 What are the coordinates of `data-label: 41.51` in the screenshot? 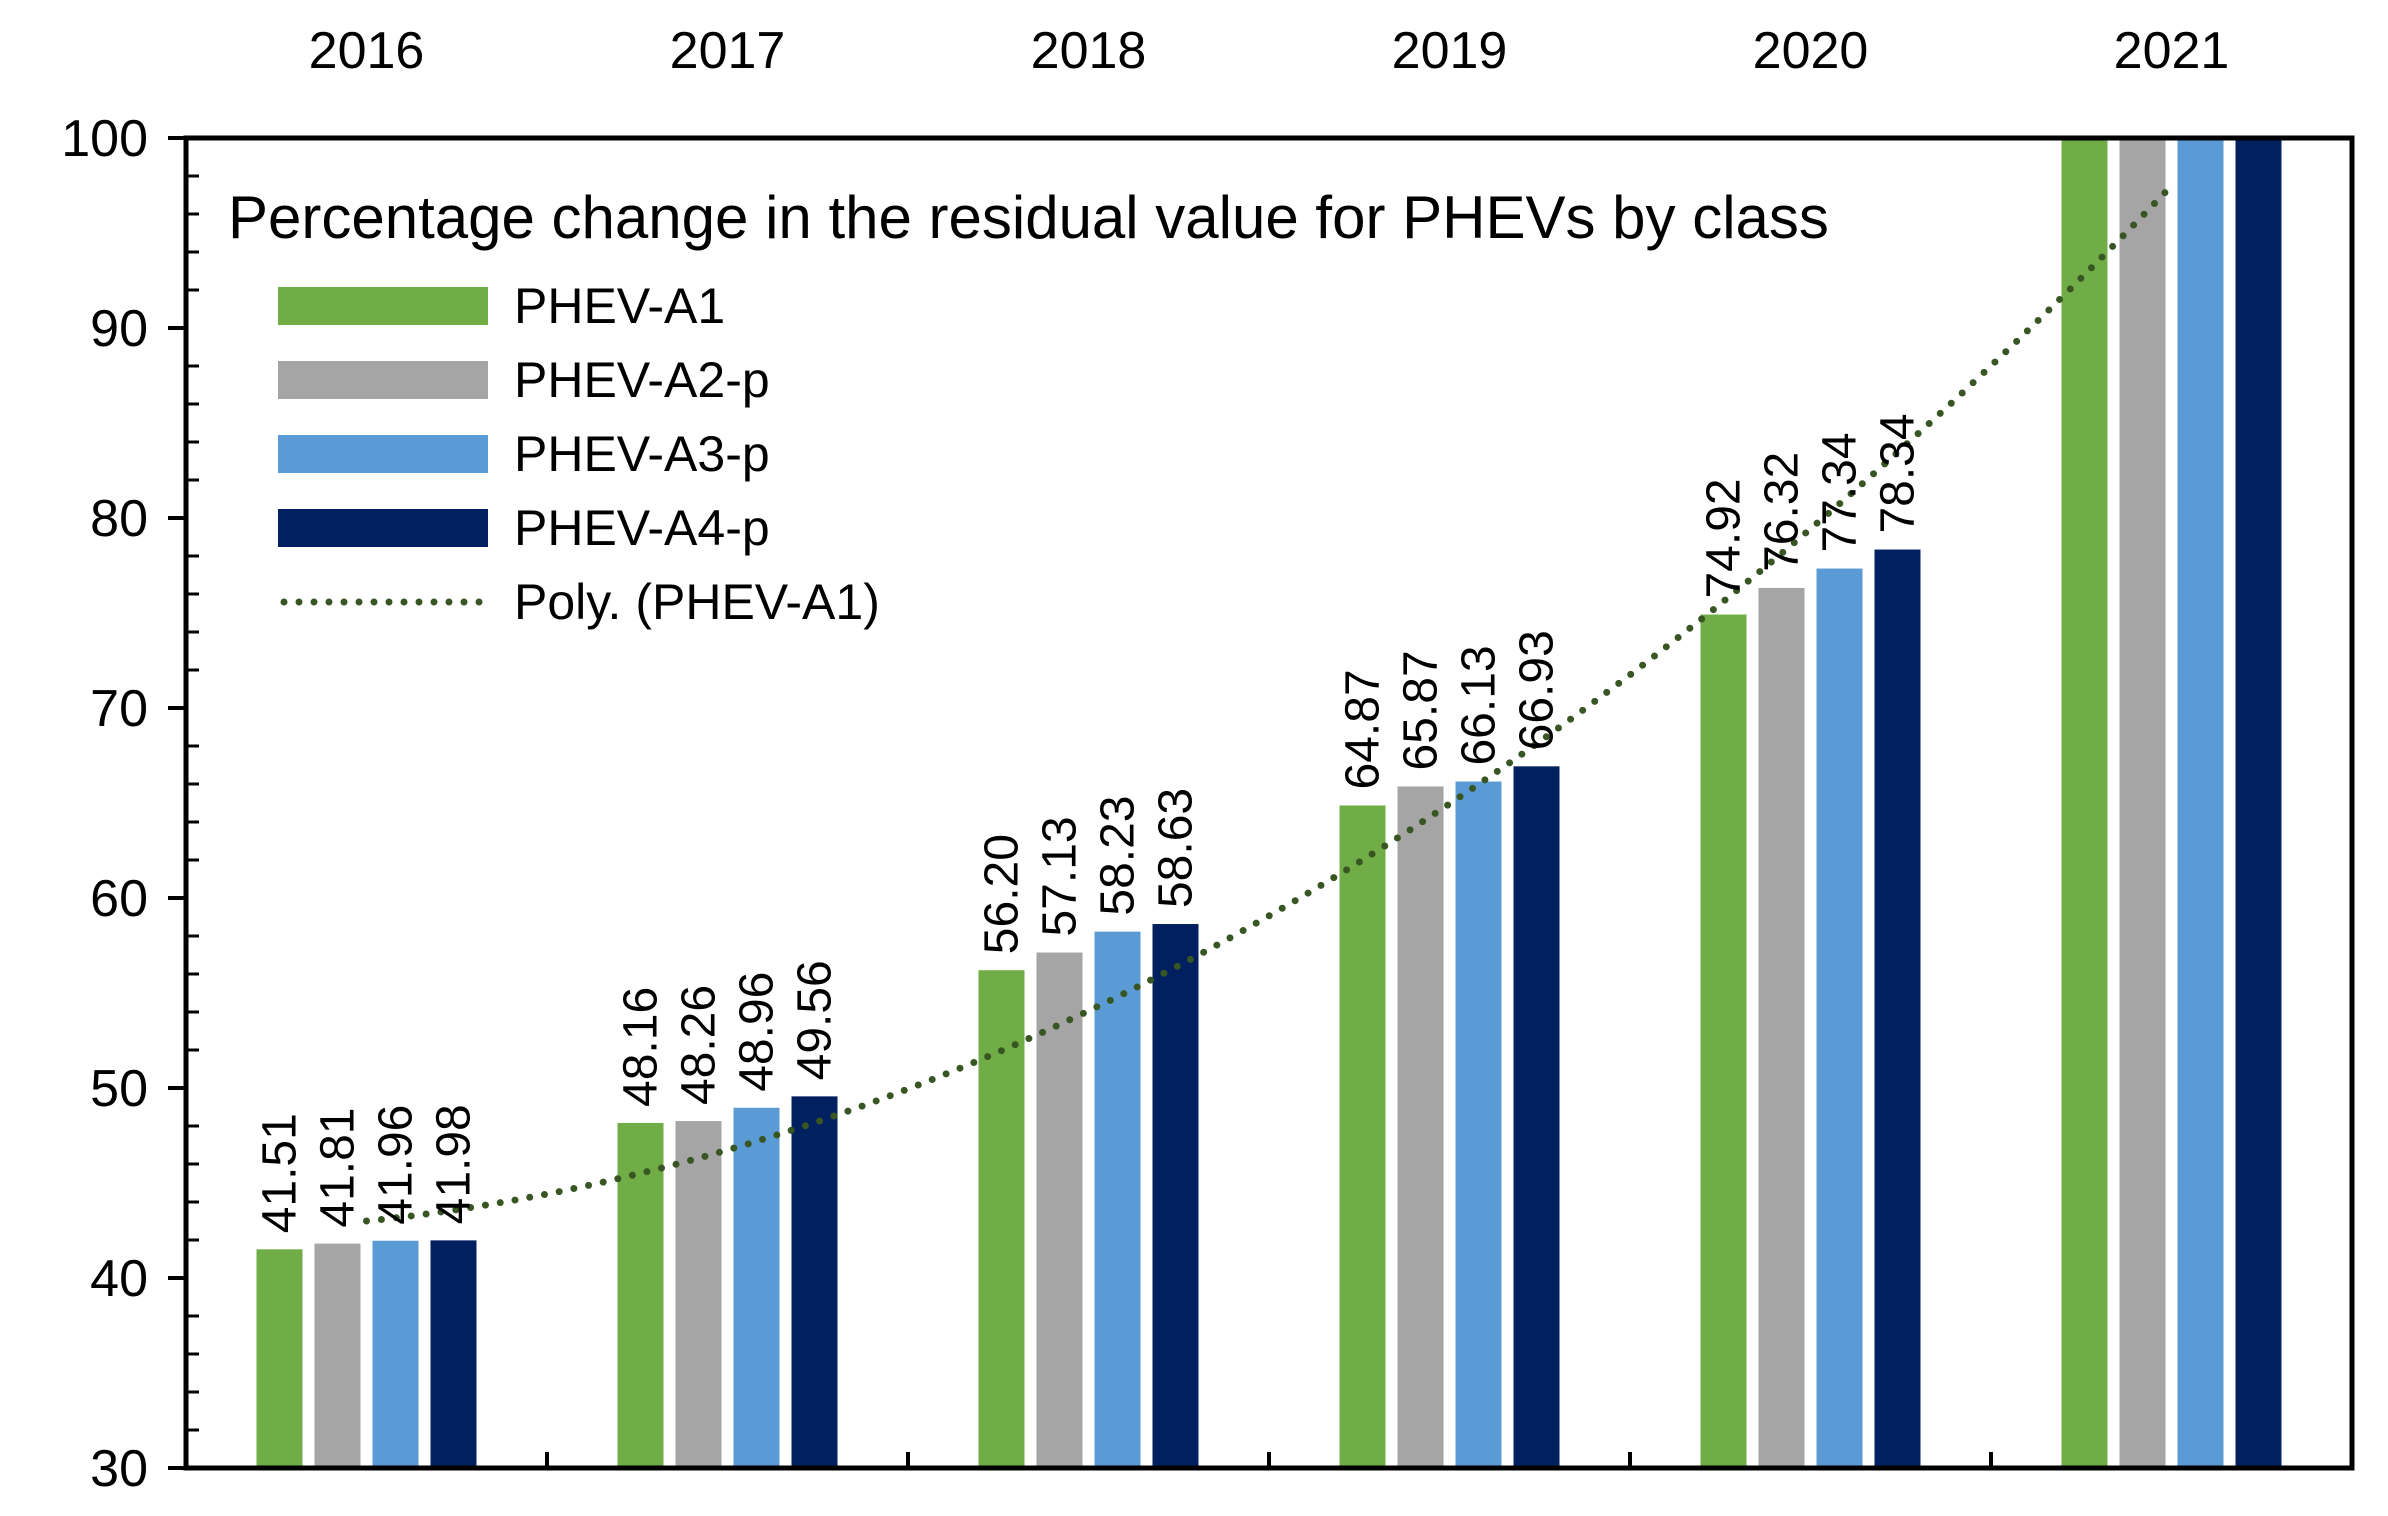 It's located at (280, 1173).